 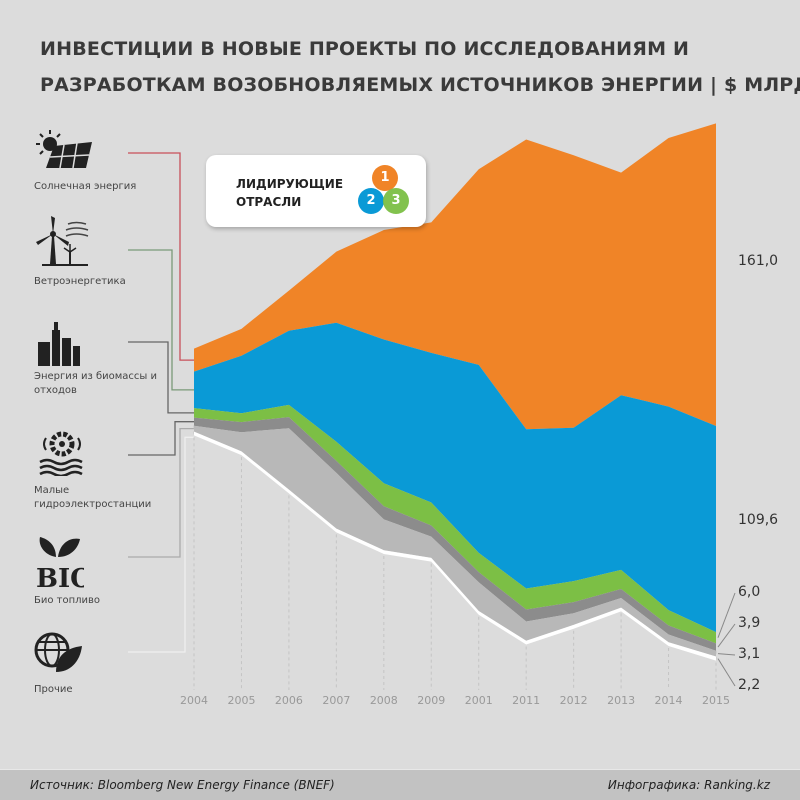 What do you see at coordinates (80, 281) in the screenshot?
I see `category-label-wind: Ветроэнергетика` at bounding box center [80, 281].